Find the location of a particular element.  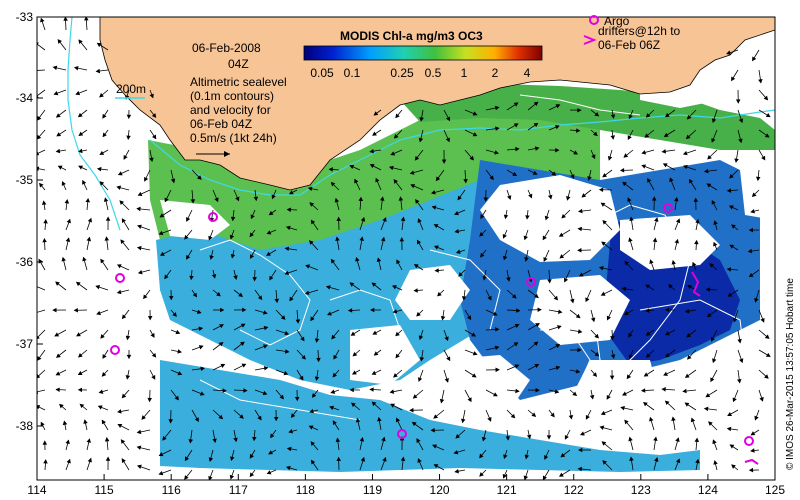

colorbar-title: MODIS Chl-a mg/m3 OC3 is located at coordinates (411, 36).